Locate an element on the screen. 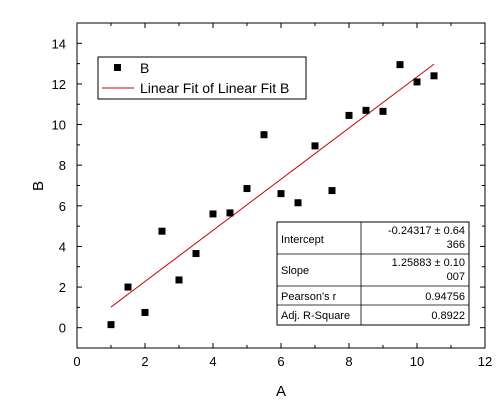  stats-label-adj-r-square: Adj. R-Square is located at coordinates (315, 316).